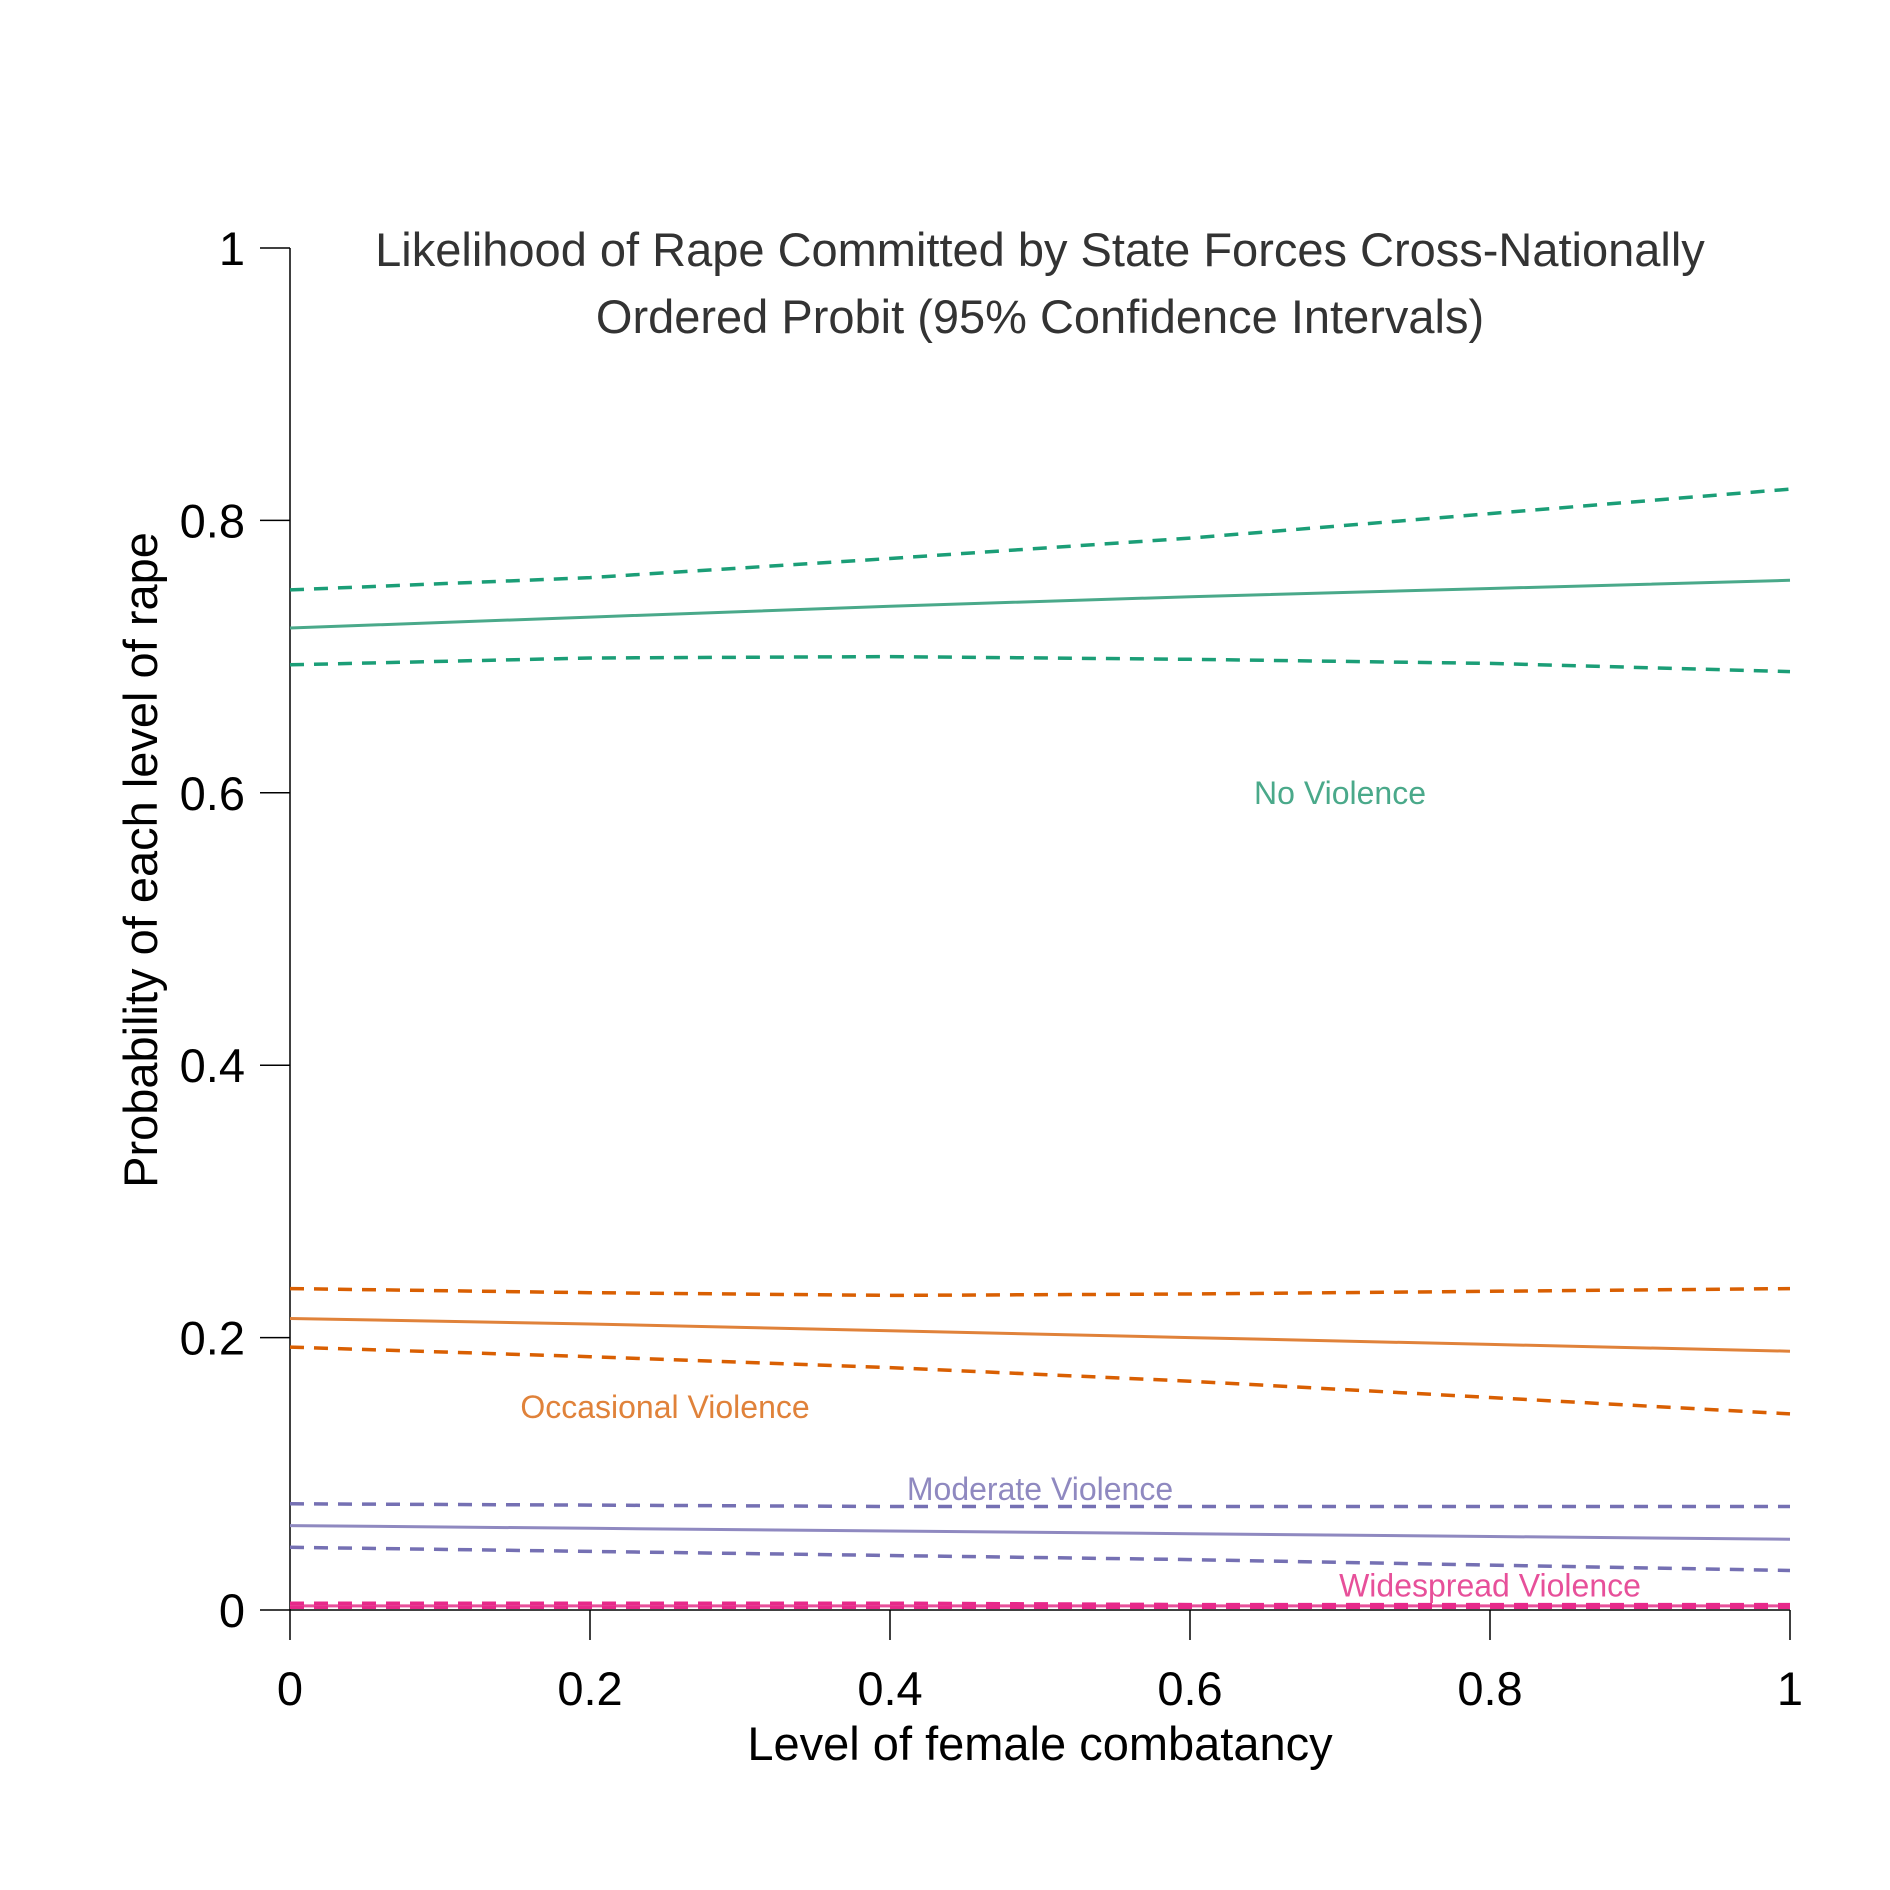  Describe the element at coordinates (1040, 1604) in the screenshot. I see `series-line-widespread-violence-upper-ci` at that location.